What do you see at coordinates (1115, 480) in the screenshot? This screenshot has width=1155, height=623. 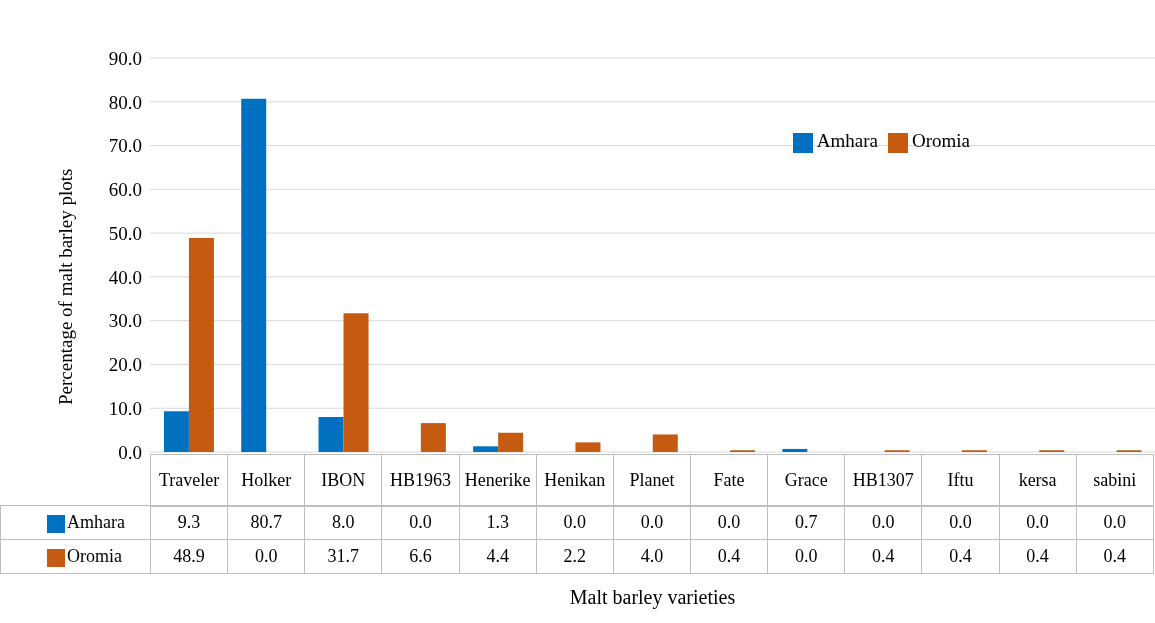 I see `x-tick-label: sabini` at bounding box center [1115, 480].